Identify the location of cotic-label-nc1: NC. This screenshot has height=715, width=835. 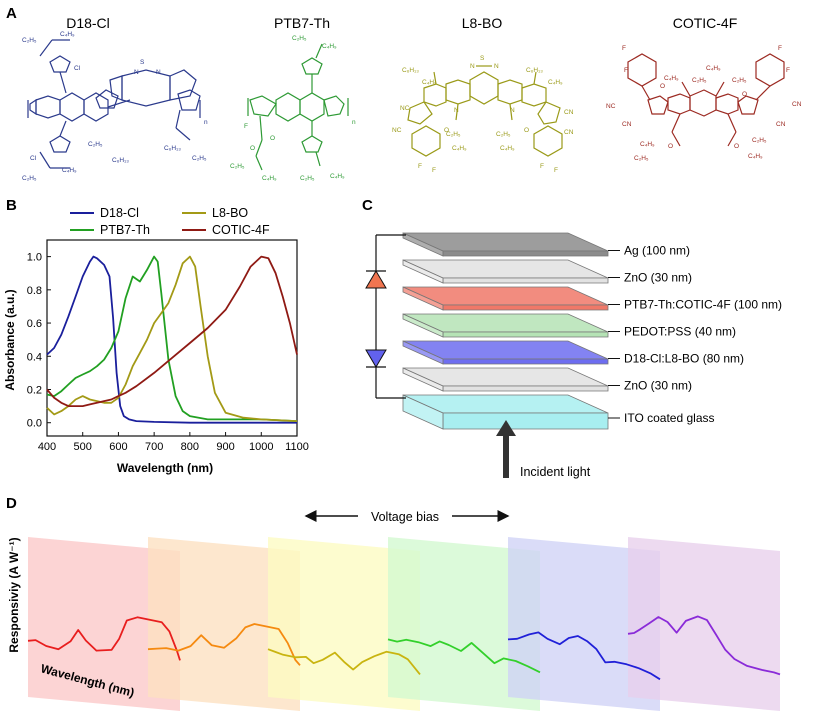
(611, 106).